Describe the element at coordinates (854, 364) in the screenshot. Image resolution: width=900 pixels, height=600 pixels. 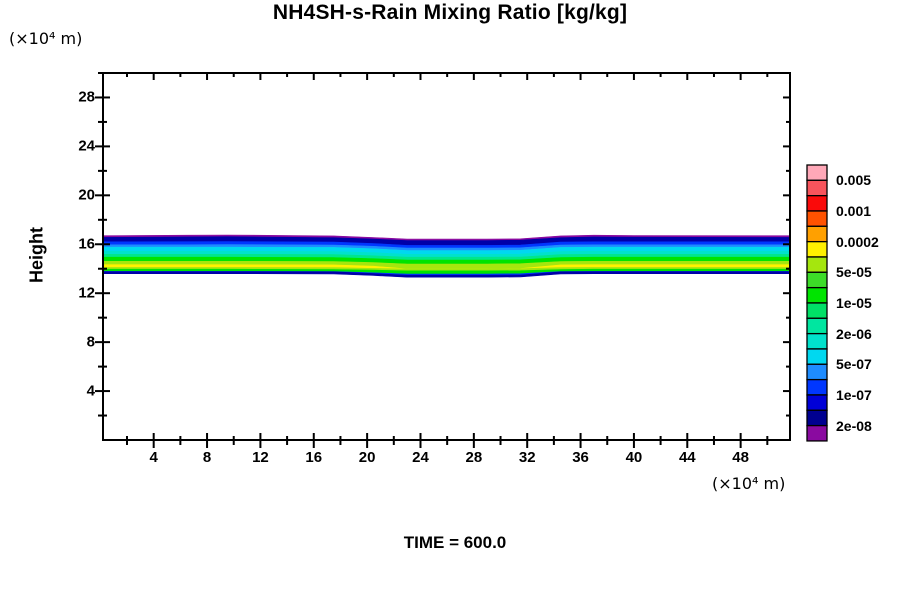
I see `colorbar-tick-label: 5e-07` at that location.